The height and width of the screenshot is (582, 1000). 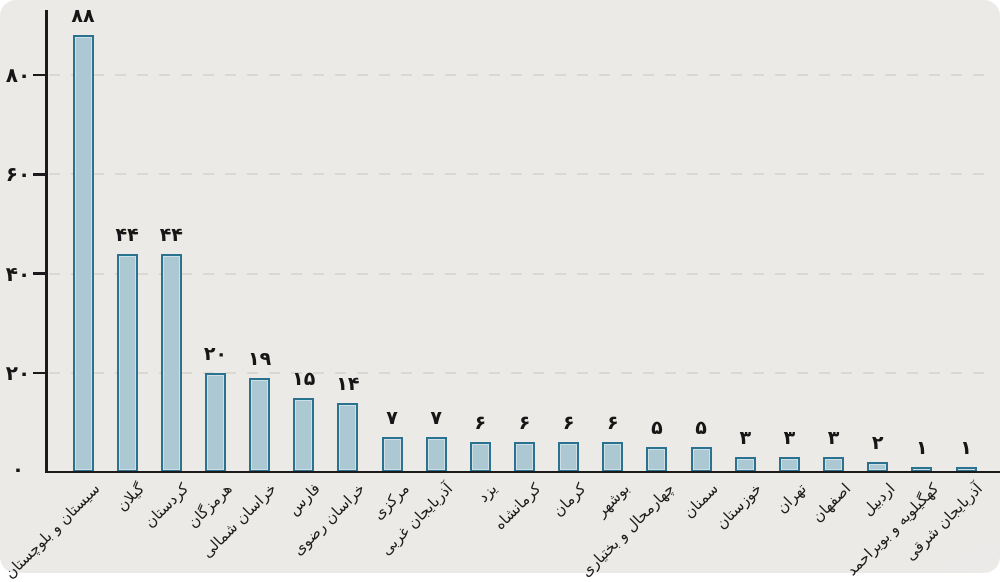 What do you see at coordinates (568, 499) in the screenshot?
I see `x-tick-label: کرمان` at bounding box center [568, 499].